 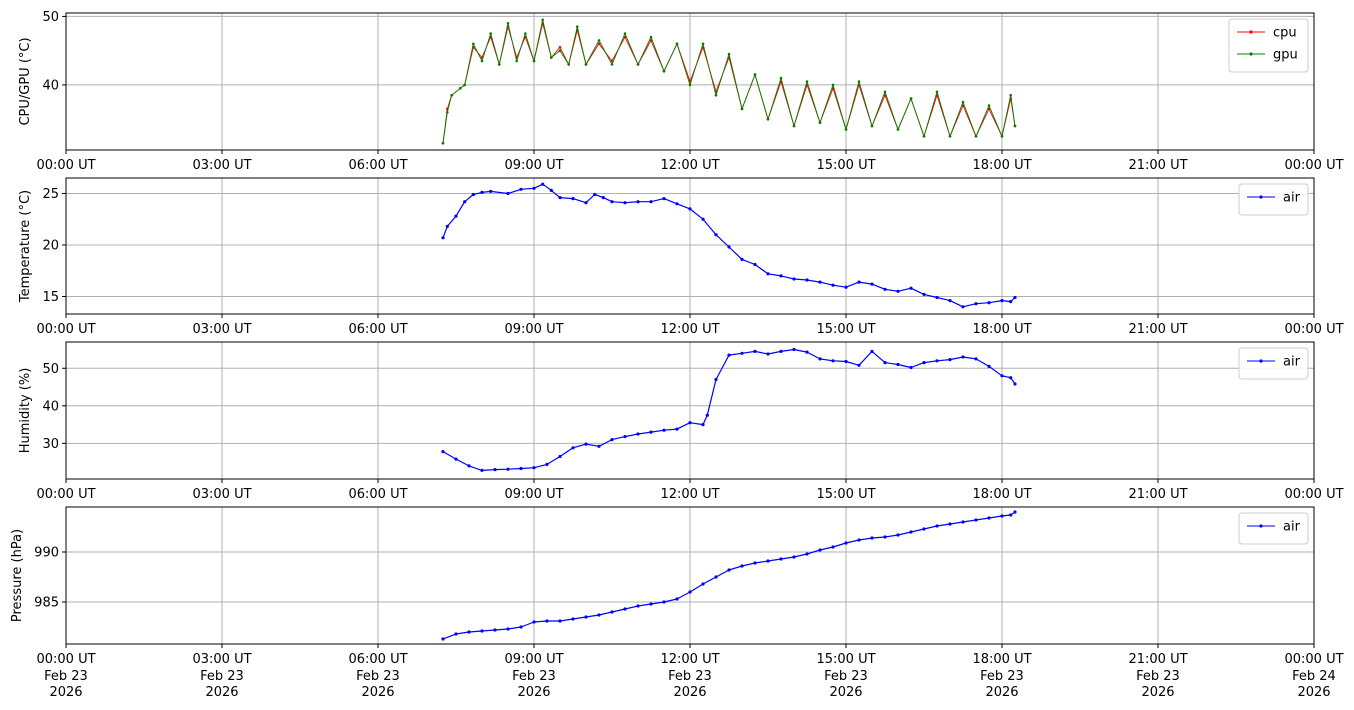 I want to click on legend-label-air: air, so click(x=1292, y=198).